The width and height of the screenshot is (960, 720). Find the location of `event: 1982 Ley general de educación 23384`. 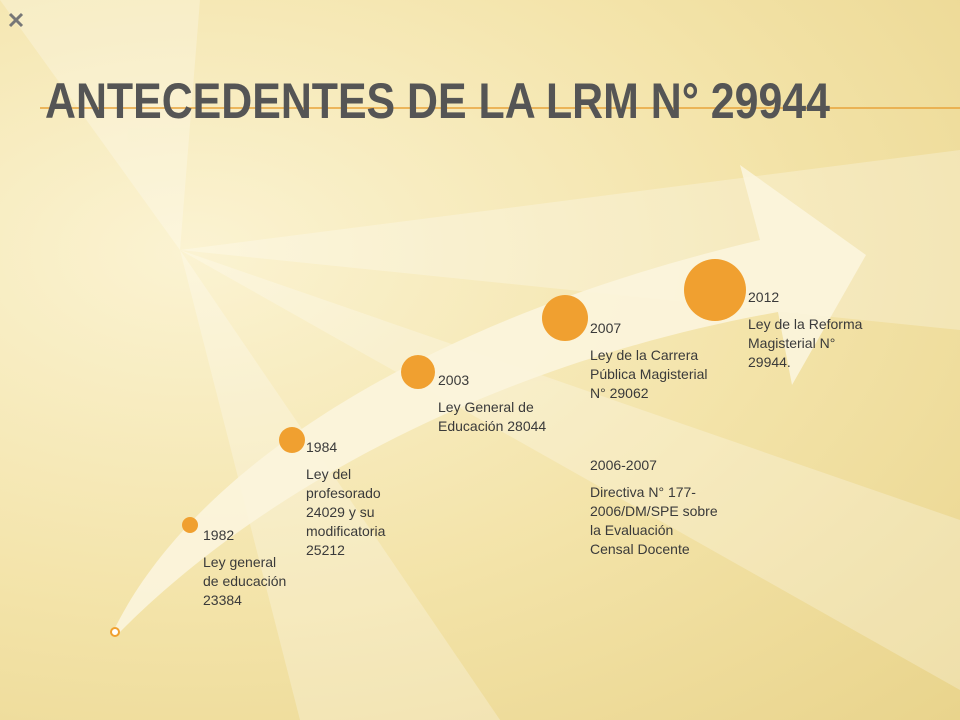

event: 1982 Ley general de educación 23384 is located at coordinates (249, 568).